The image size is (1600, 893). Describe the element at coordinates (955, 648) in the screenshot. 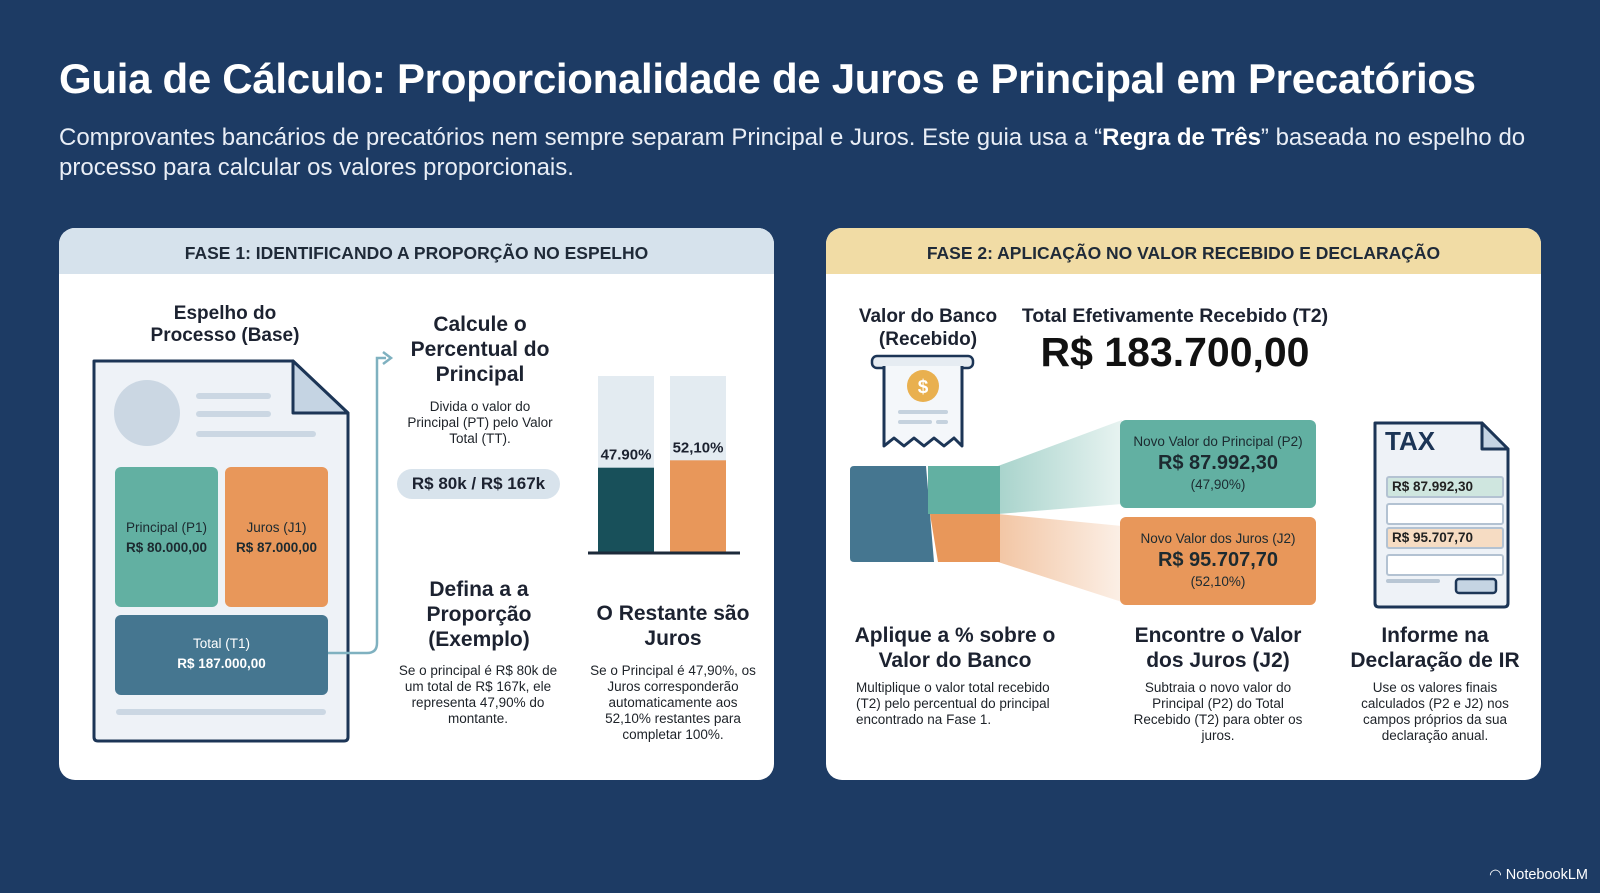

I see `phase2-step1-title: Aplique a % sobre o Valor do Banco` at that location.